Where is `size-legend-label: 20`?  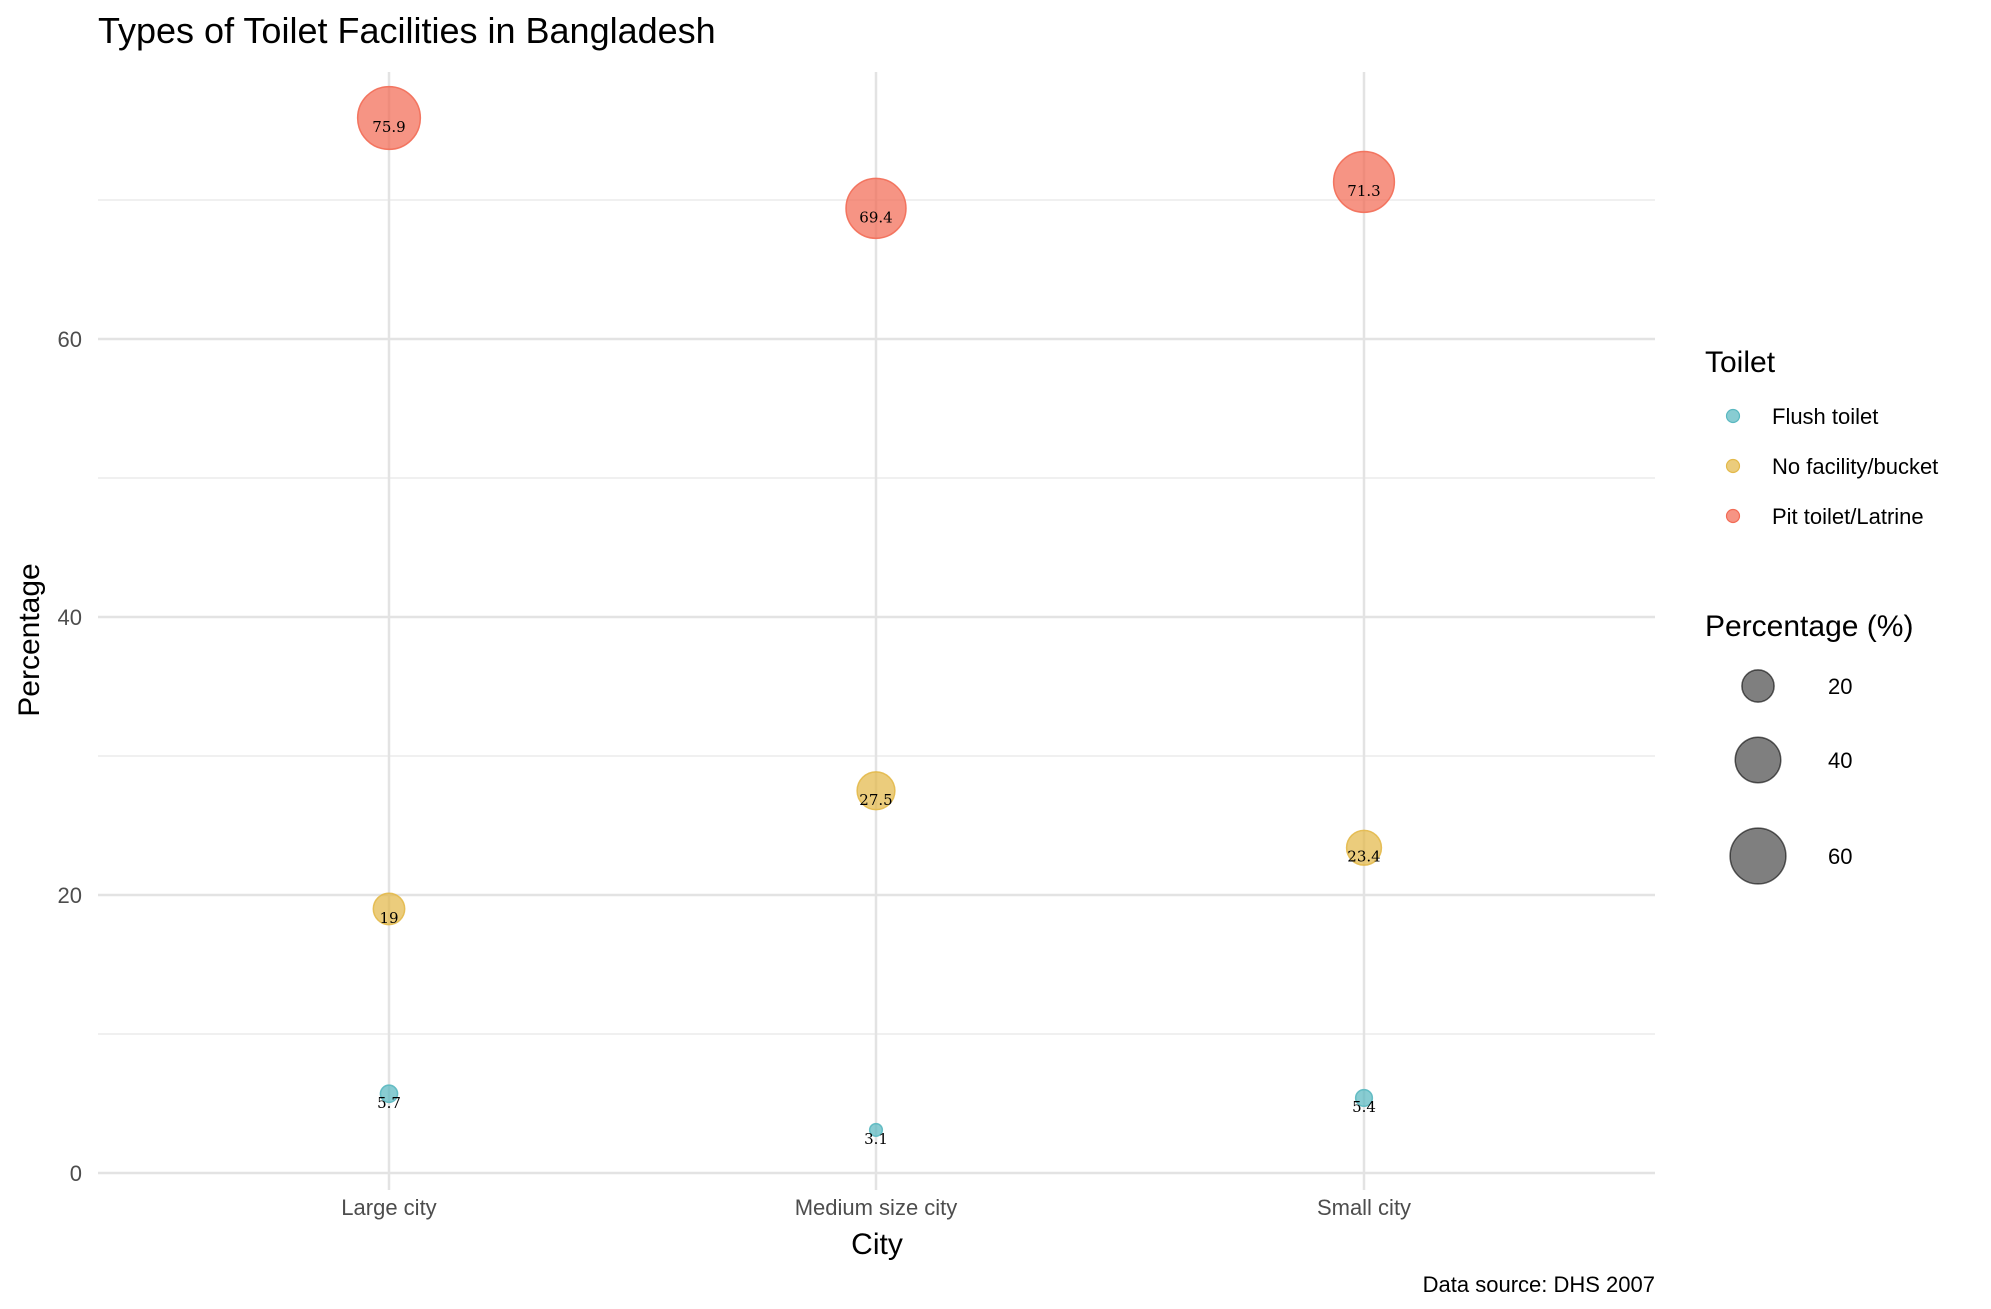 size-legend-label: 20 is located at coordinates (1840, 686).